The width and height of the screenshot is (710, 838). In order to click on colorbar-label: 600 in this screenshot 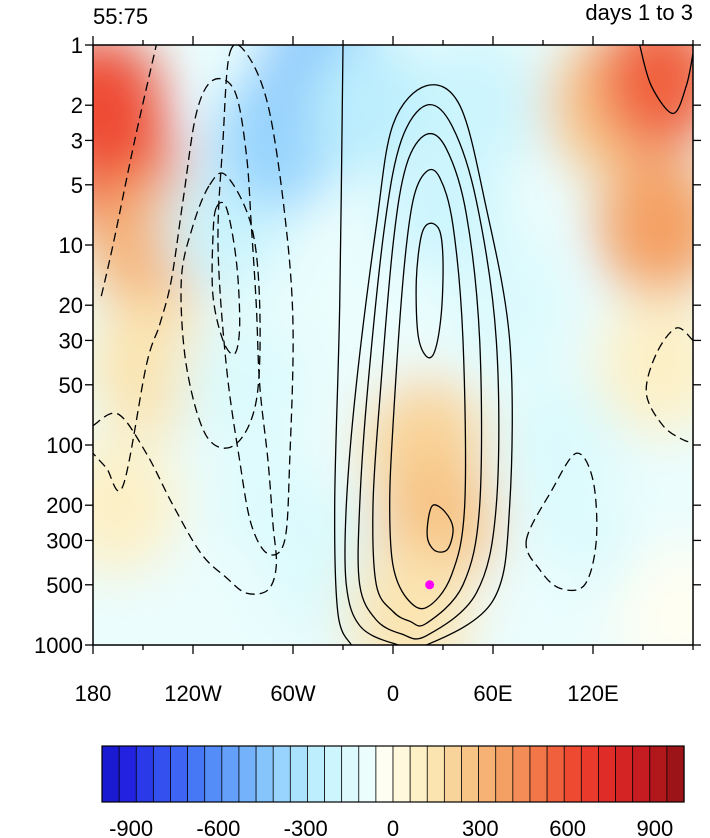, I will do `click(567, 827)`.